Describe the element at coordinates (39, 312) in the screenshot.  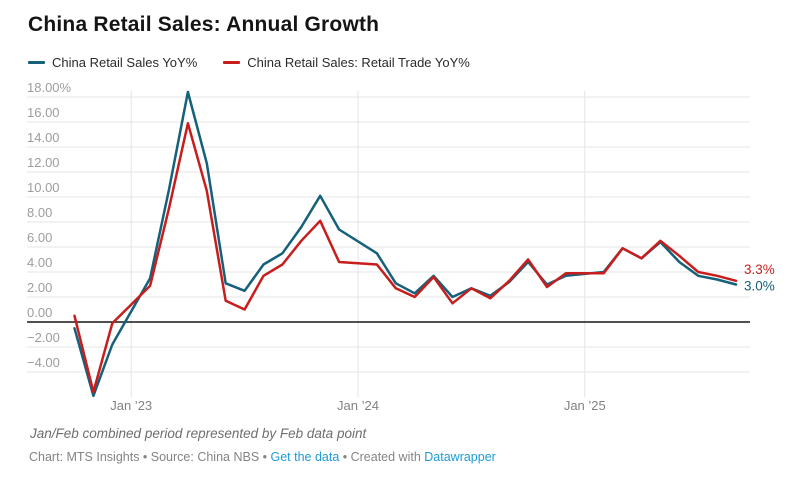
I see `y-axis-label: 0.00` at that location.